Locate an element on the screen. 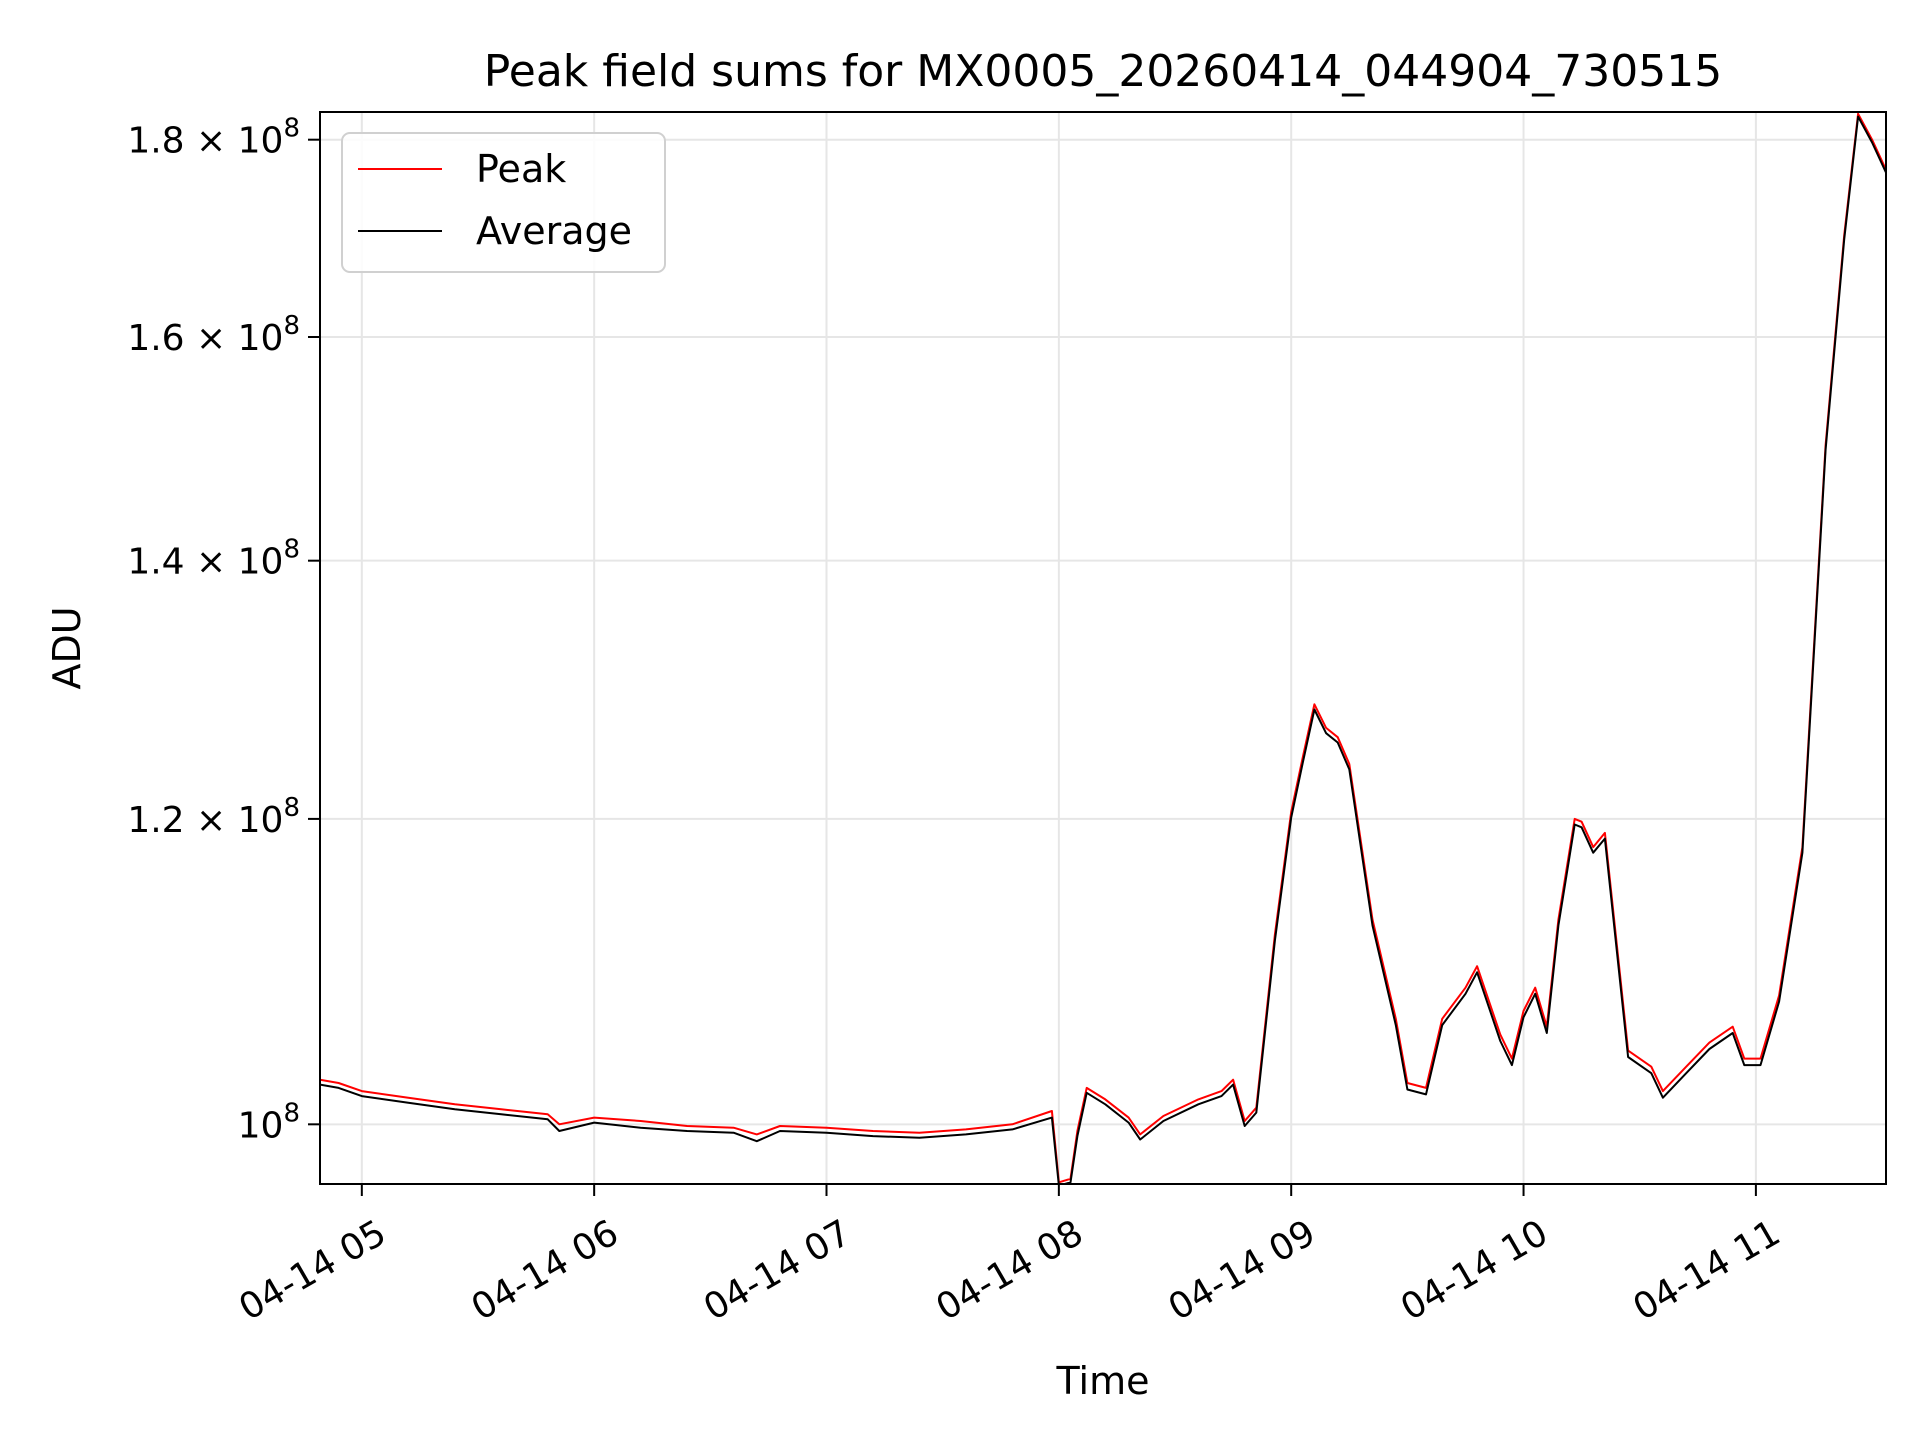 This screenshot has height=1440, width=1920. legend: Peak Average is located at coordinates (503, 202).